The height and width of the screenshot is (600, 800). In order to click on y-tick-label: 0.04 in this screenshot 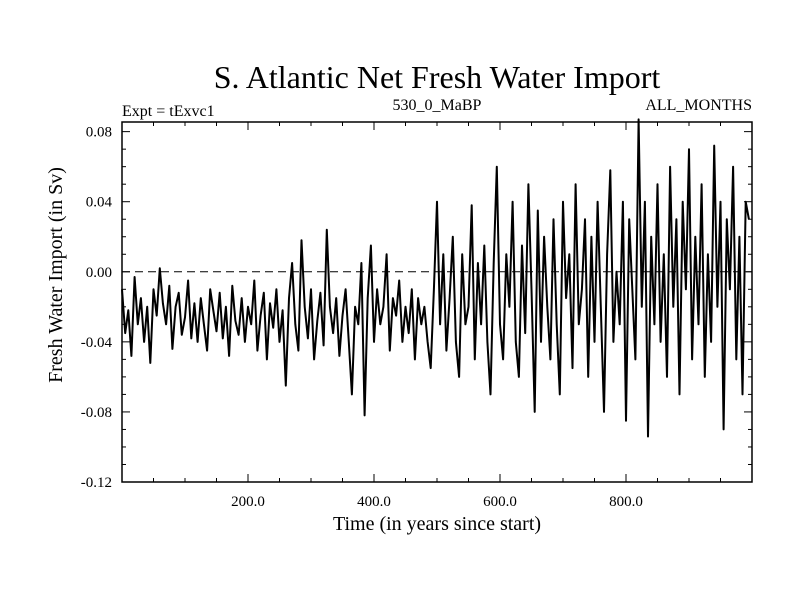, I will do `click(99, 203)`.